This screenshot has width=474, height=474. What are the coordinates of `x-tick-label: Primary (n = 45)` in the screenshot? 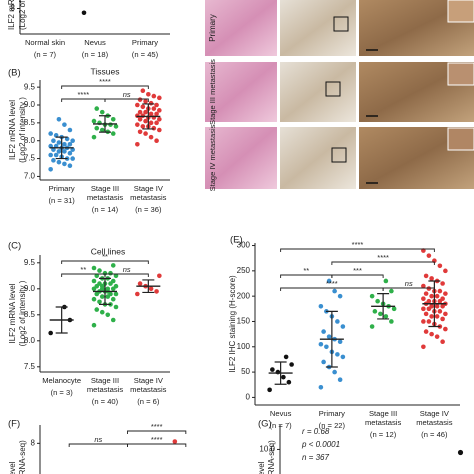 It's located at (145, 48).